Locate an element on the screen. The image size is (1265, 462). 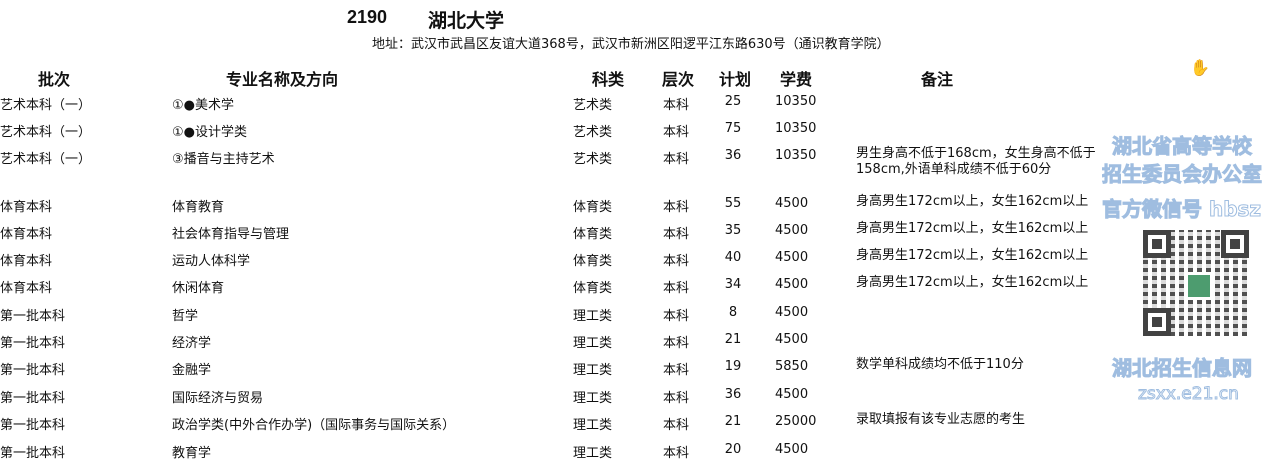
cell-plan: 21 is located at coordinates (733, 339).